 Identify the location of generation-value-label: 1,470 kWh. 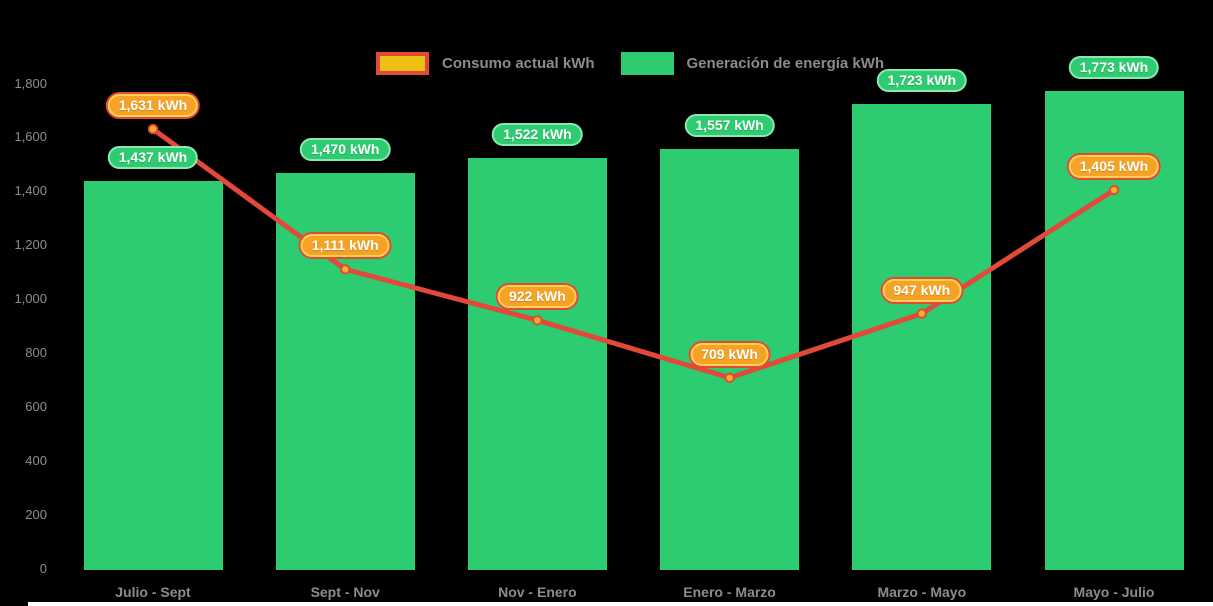
(345, 149).